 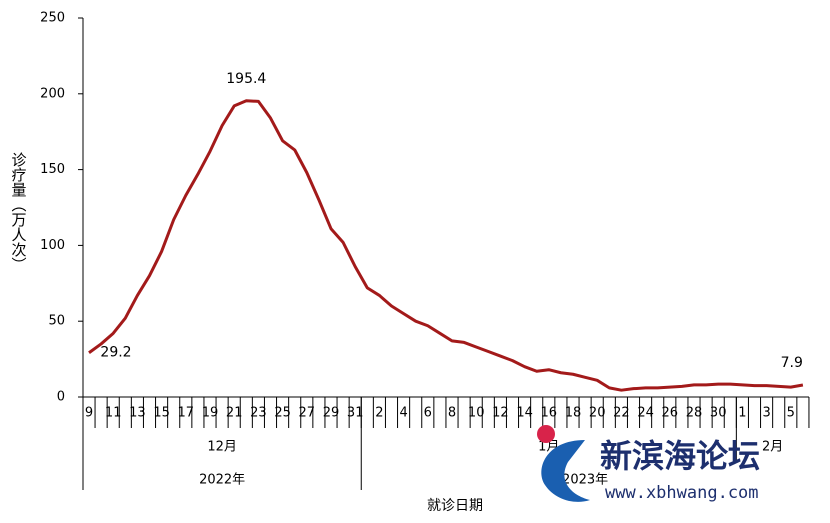 I want to click on x-tick-label: 3, so click(x=766, y=413).